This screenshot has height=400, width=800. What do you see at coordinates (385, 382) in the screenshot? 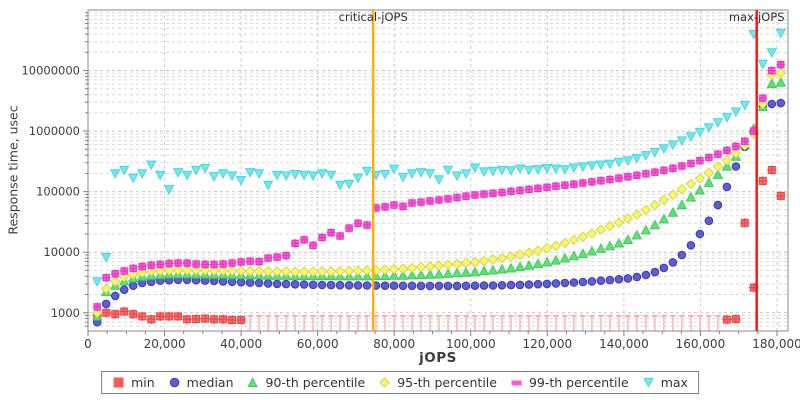
I see `legend-95-th-percentile-icon` at bounding box center [385, 382].